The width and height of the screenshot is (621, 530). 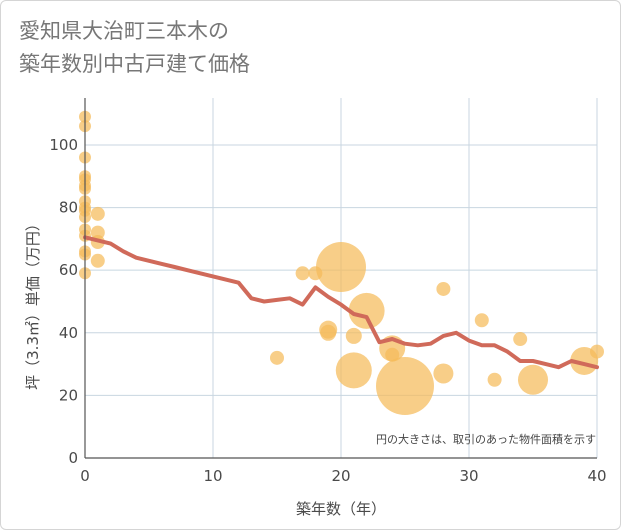 I want to click on x-tick-label-0: 0, so click(x=85, y=476).